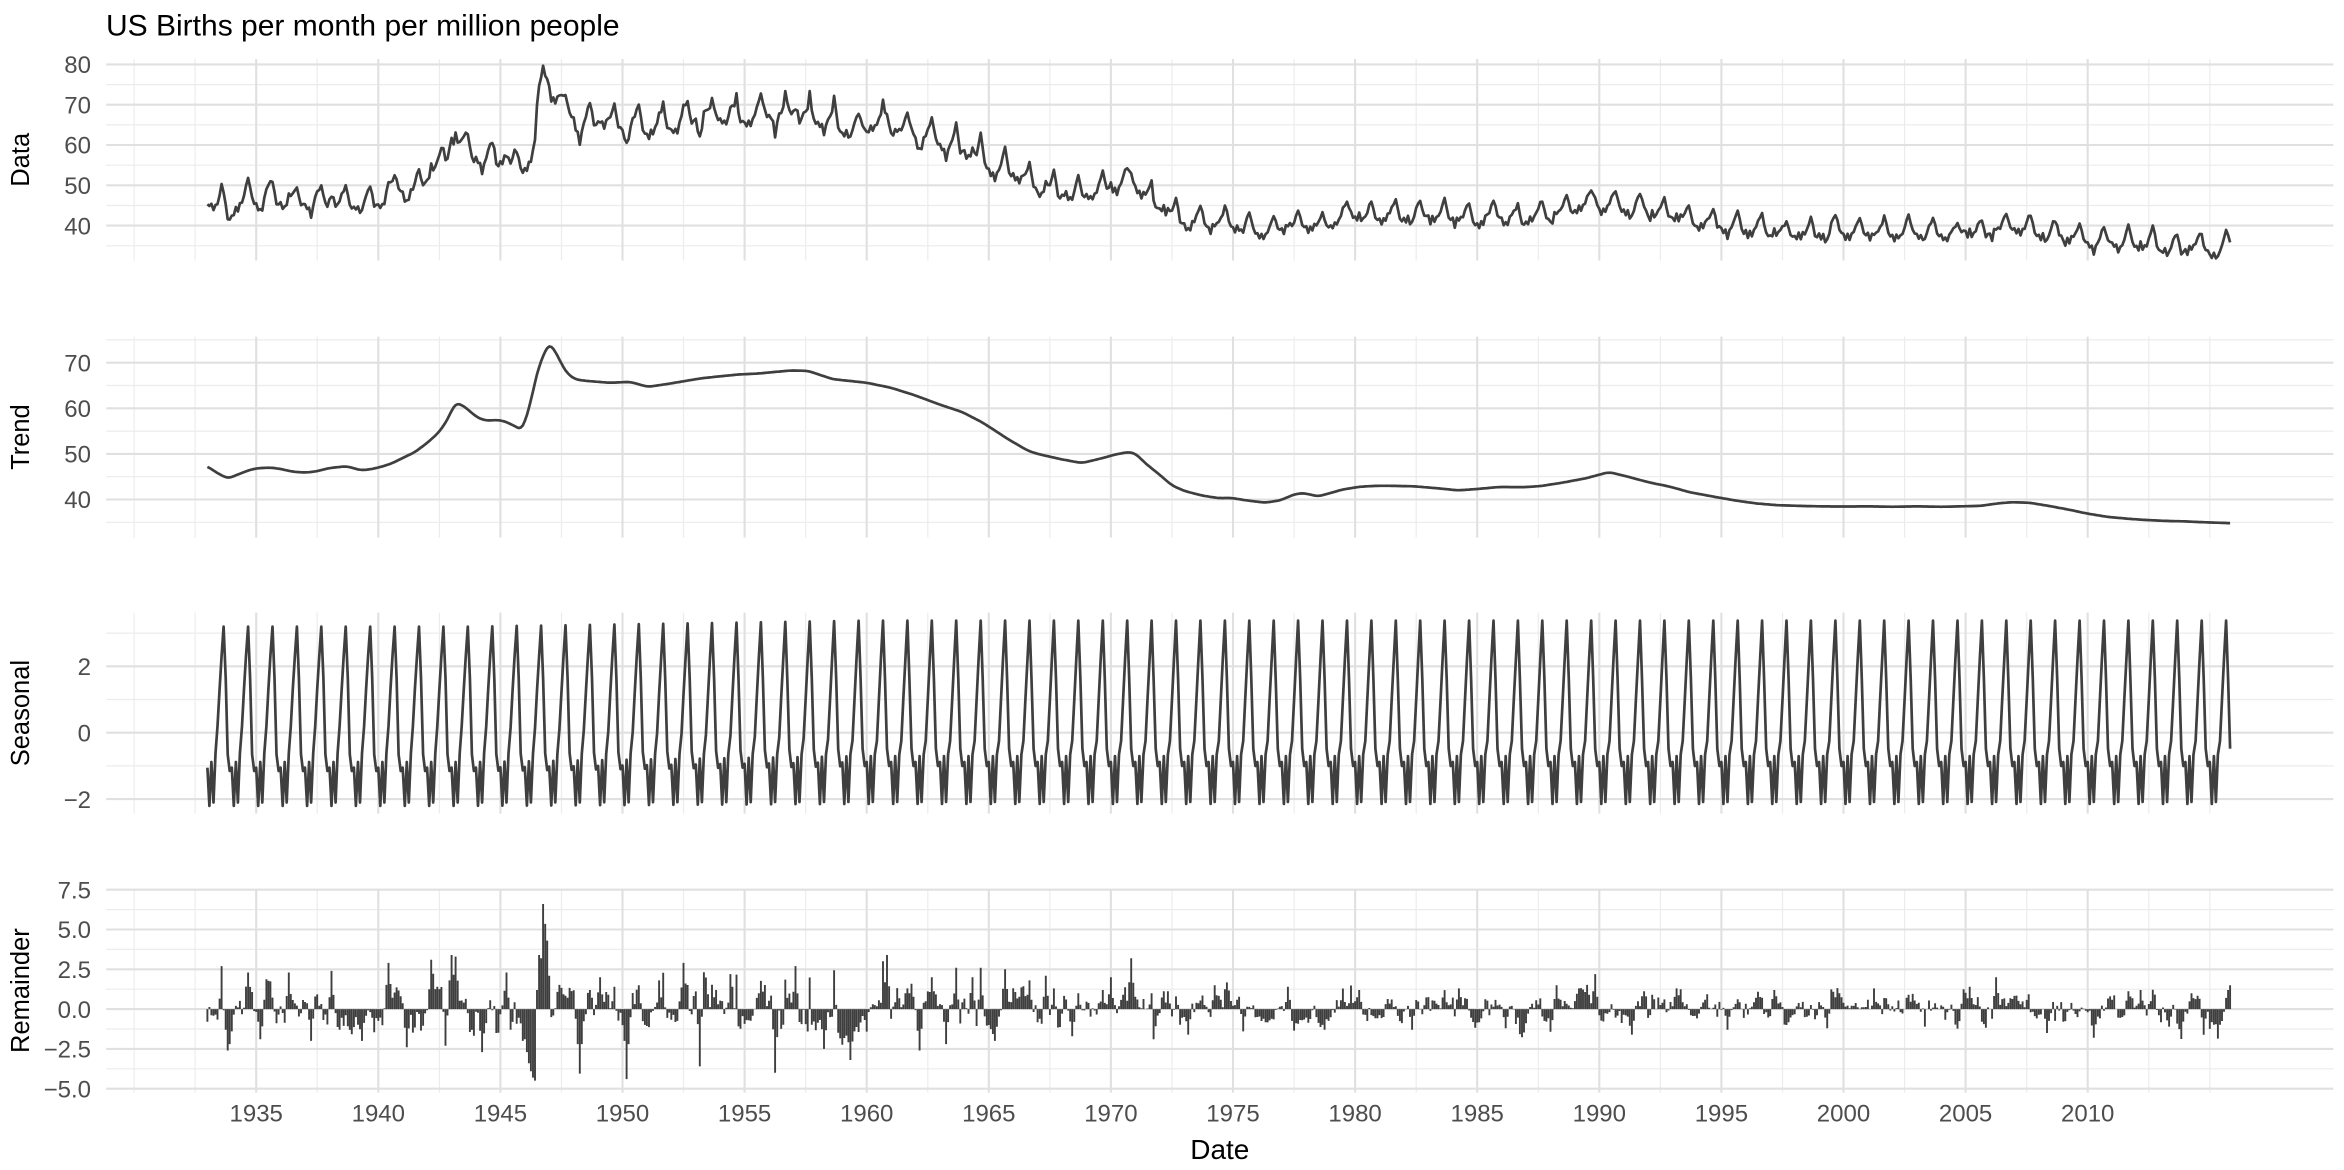 This screenshot has width=2344, height=1170. I want to click on svg-text: 1960, so click(866, 1114).